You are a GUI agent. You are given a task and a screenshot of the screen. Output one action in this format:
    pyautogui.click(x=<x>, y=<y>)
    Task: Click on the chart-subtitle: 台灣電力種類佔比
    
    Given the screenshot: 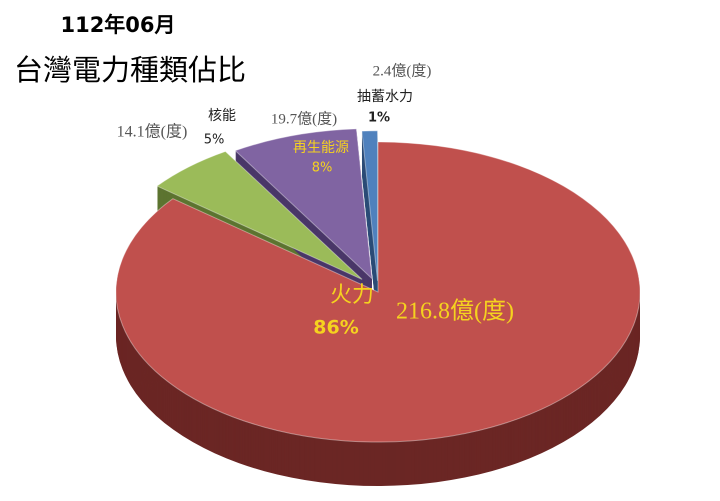 What is the action you would take?
    pyautogui.click(x=130, y=70)
    